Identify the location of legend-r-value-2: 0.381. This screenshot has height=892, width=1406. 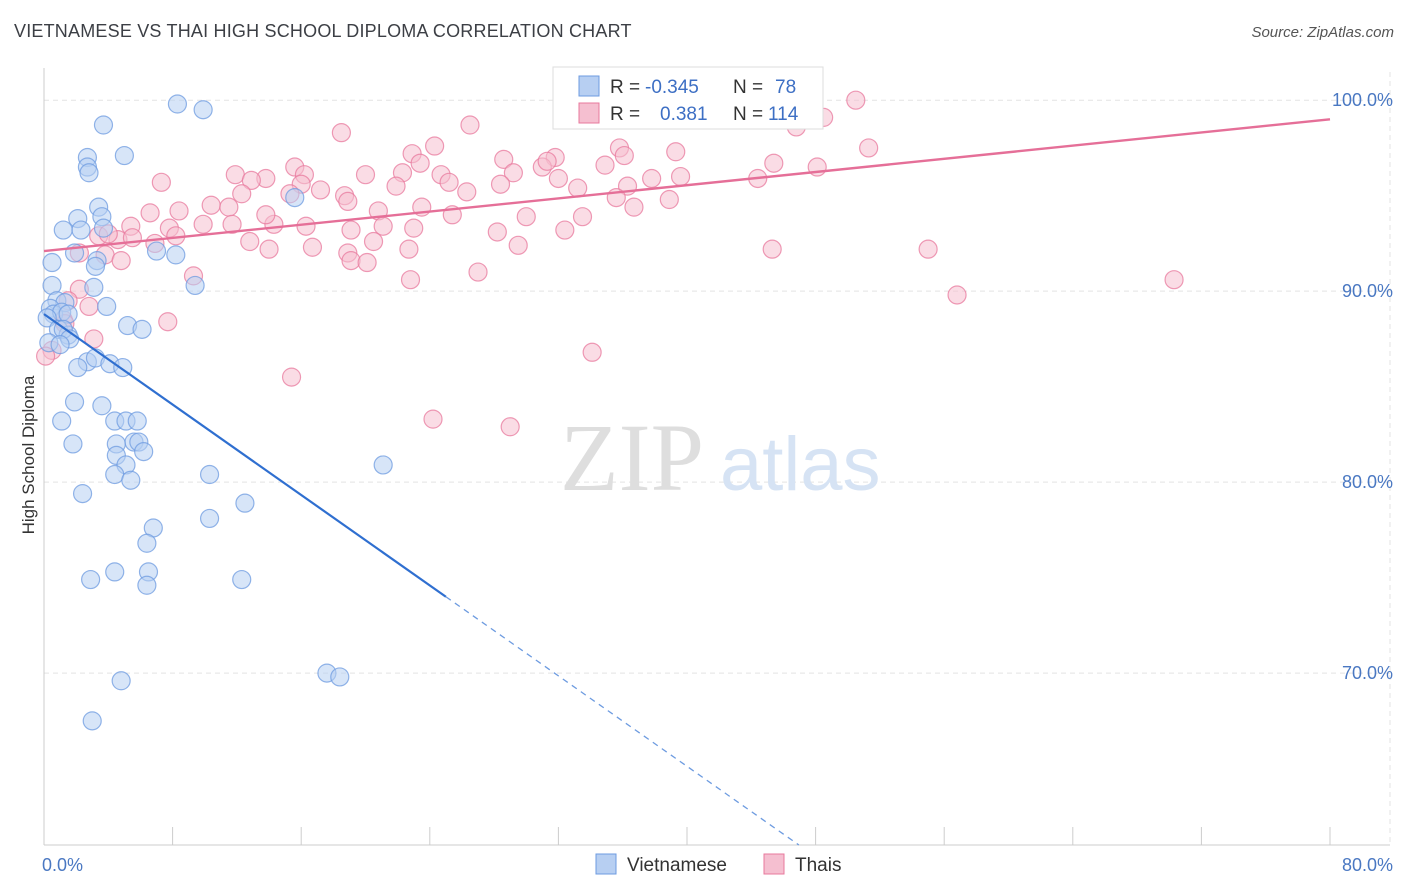
(684, 114).